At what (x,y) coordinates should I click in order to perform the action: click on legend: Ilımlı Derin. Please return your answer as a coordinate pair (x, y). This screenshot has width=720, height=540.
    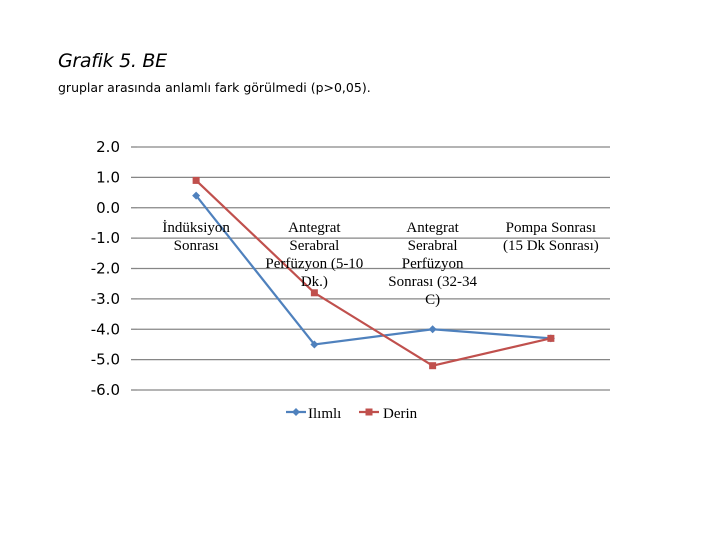
    Looking at the image, I should click on (352, 414).